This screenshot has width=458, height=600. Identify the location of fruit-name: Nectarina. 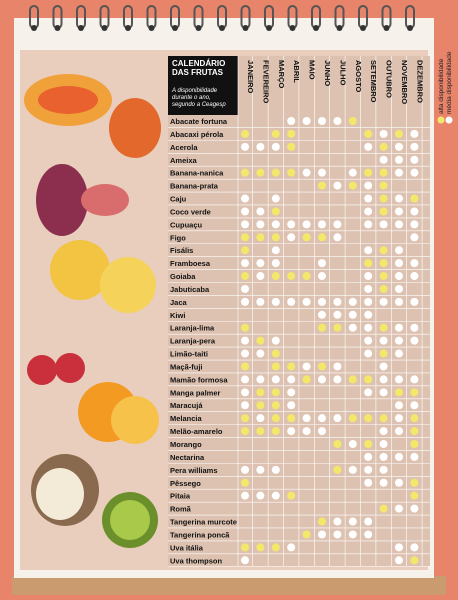
(187, 457).